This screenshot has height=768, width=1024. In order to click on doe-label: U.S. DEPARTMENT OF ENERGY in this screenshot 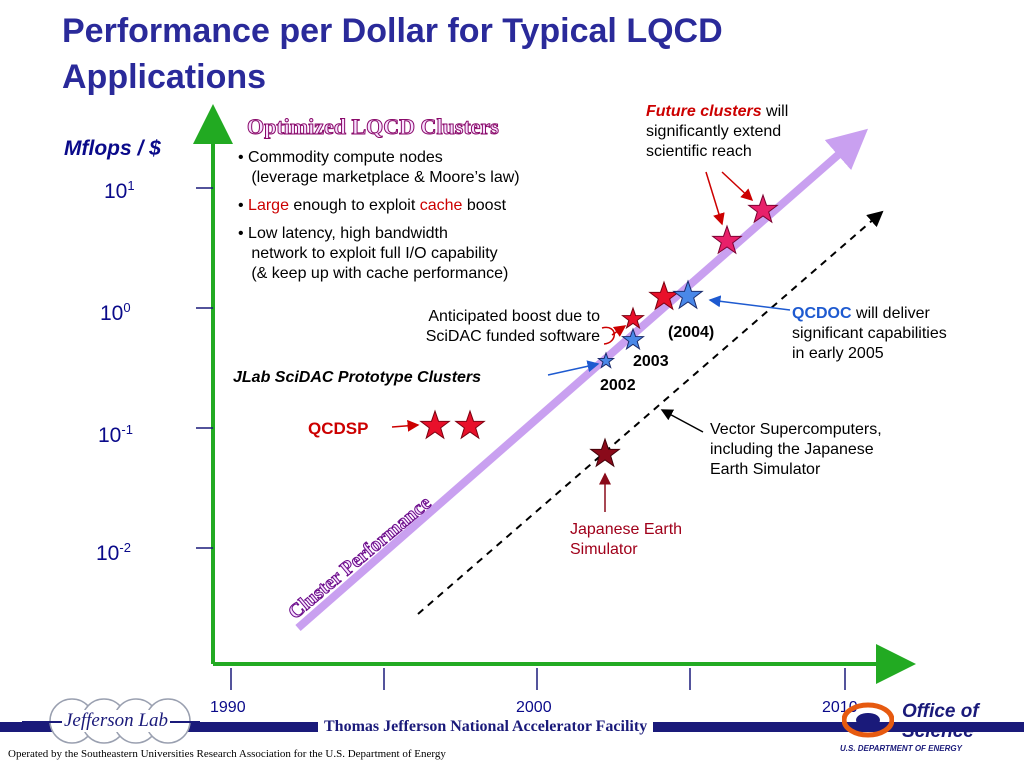, I will do `click(901, 748)`.